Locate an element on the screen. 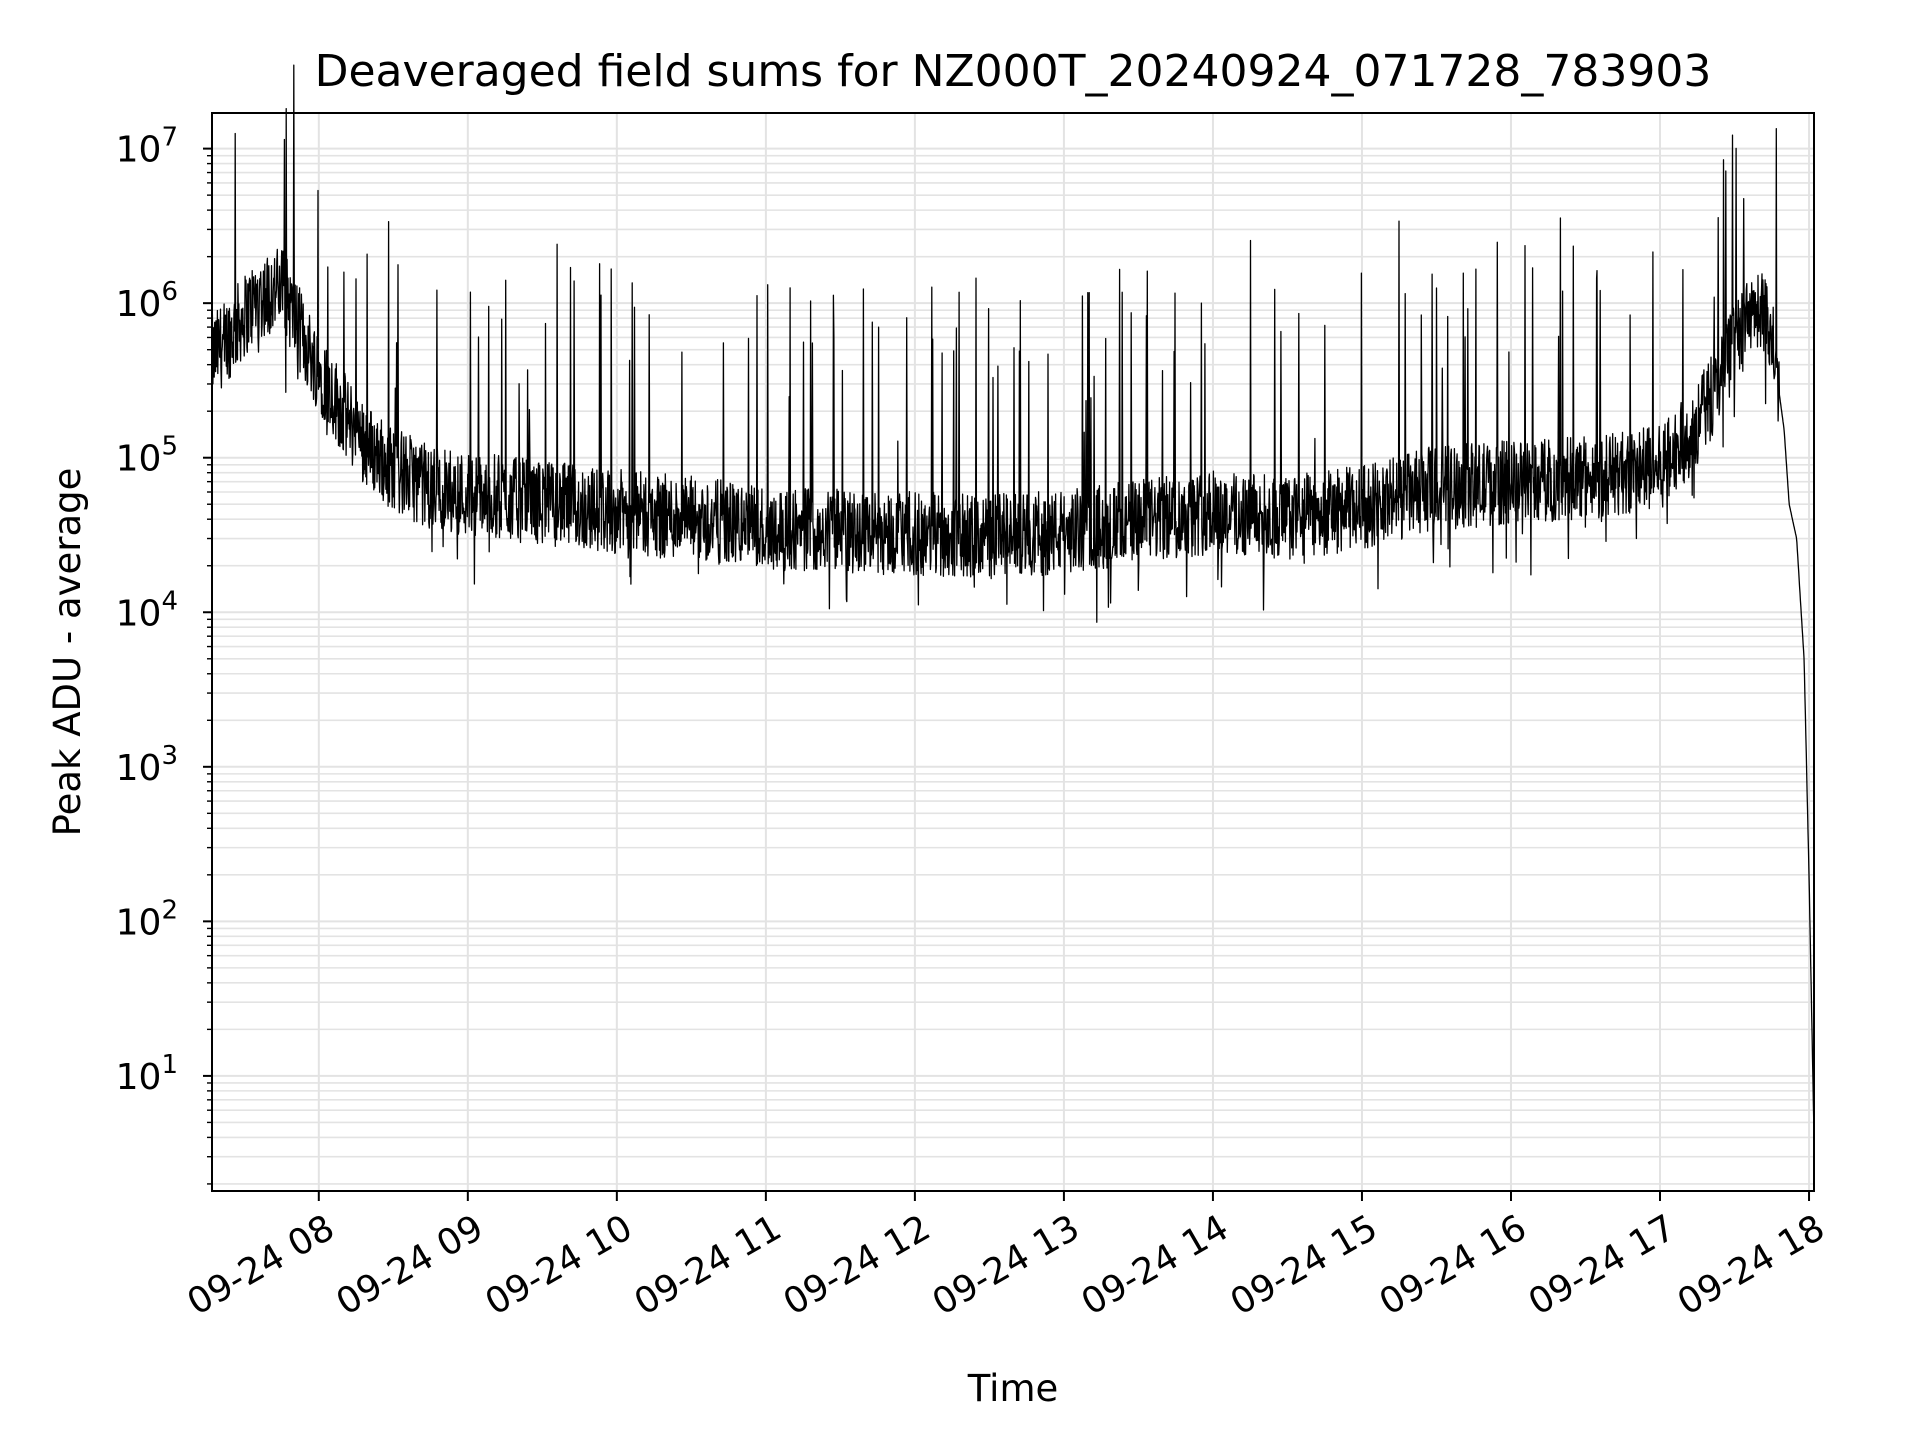 This screenshot has height=1440, width=1920. y-tick-label: 10⁶ is located at coordinates (147, 301).